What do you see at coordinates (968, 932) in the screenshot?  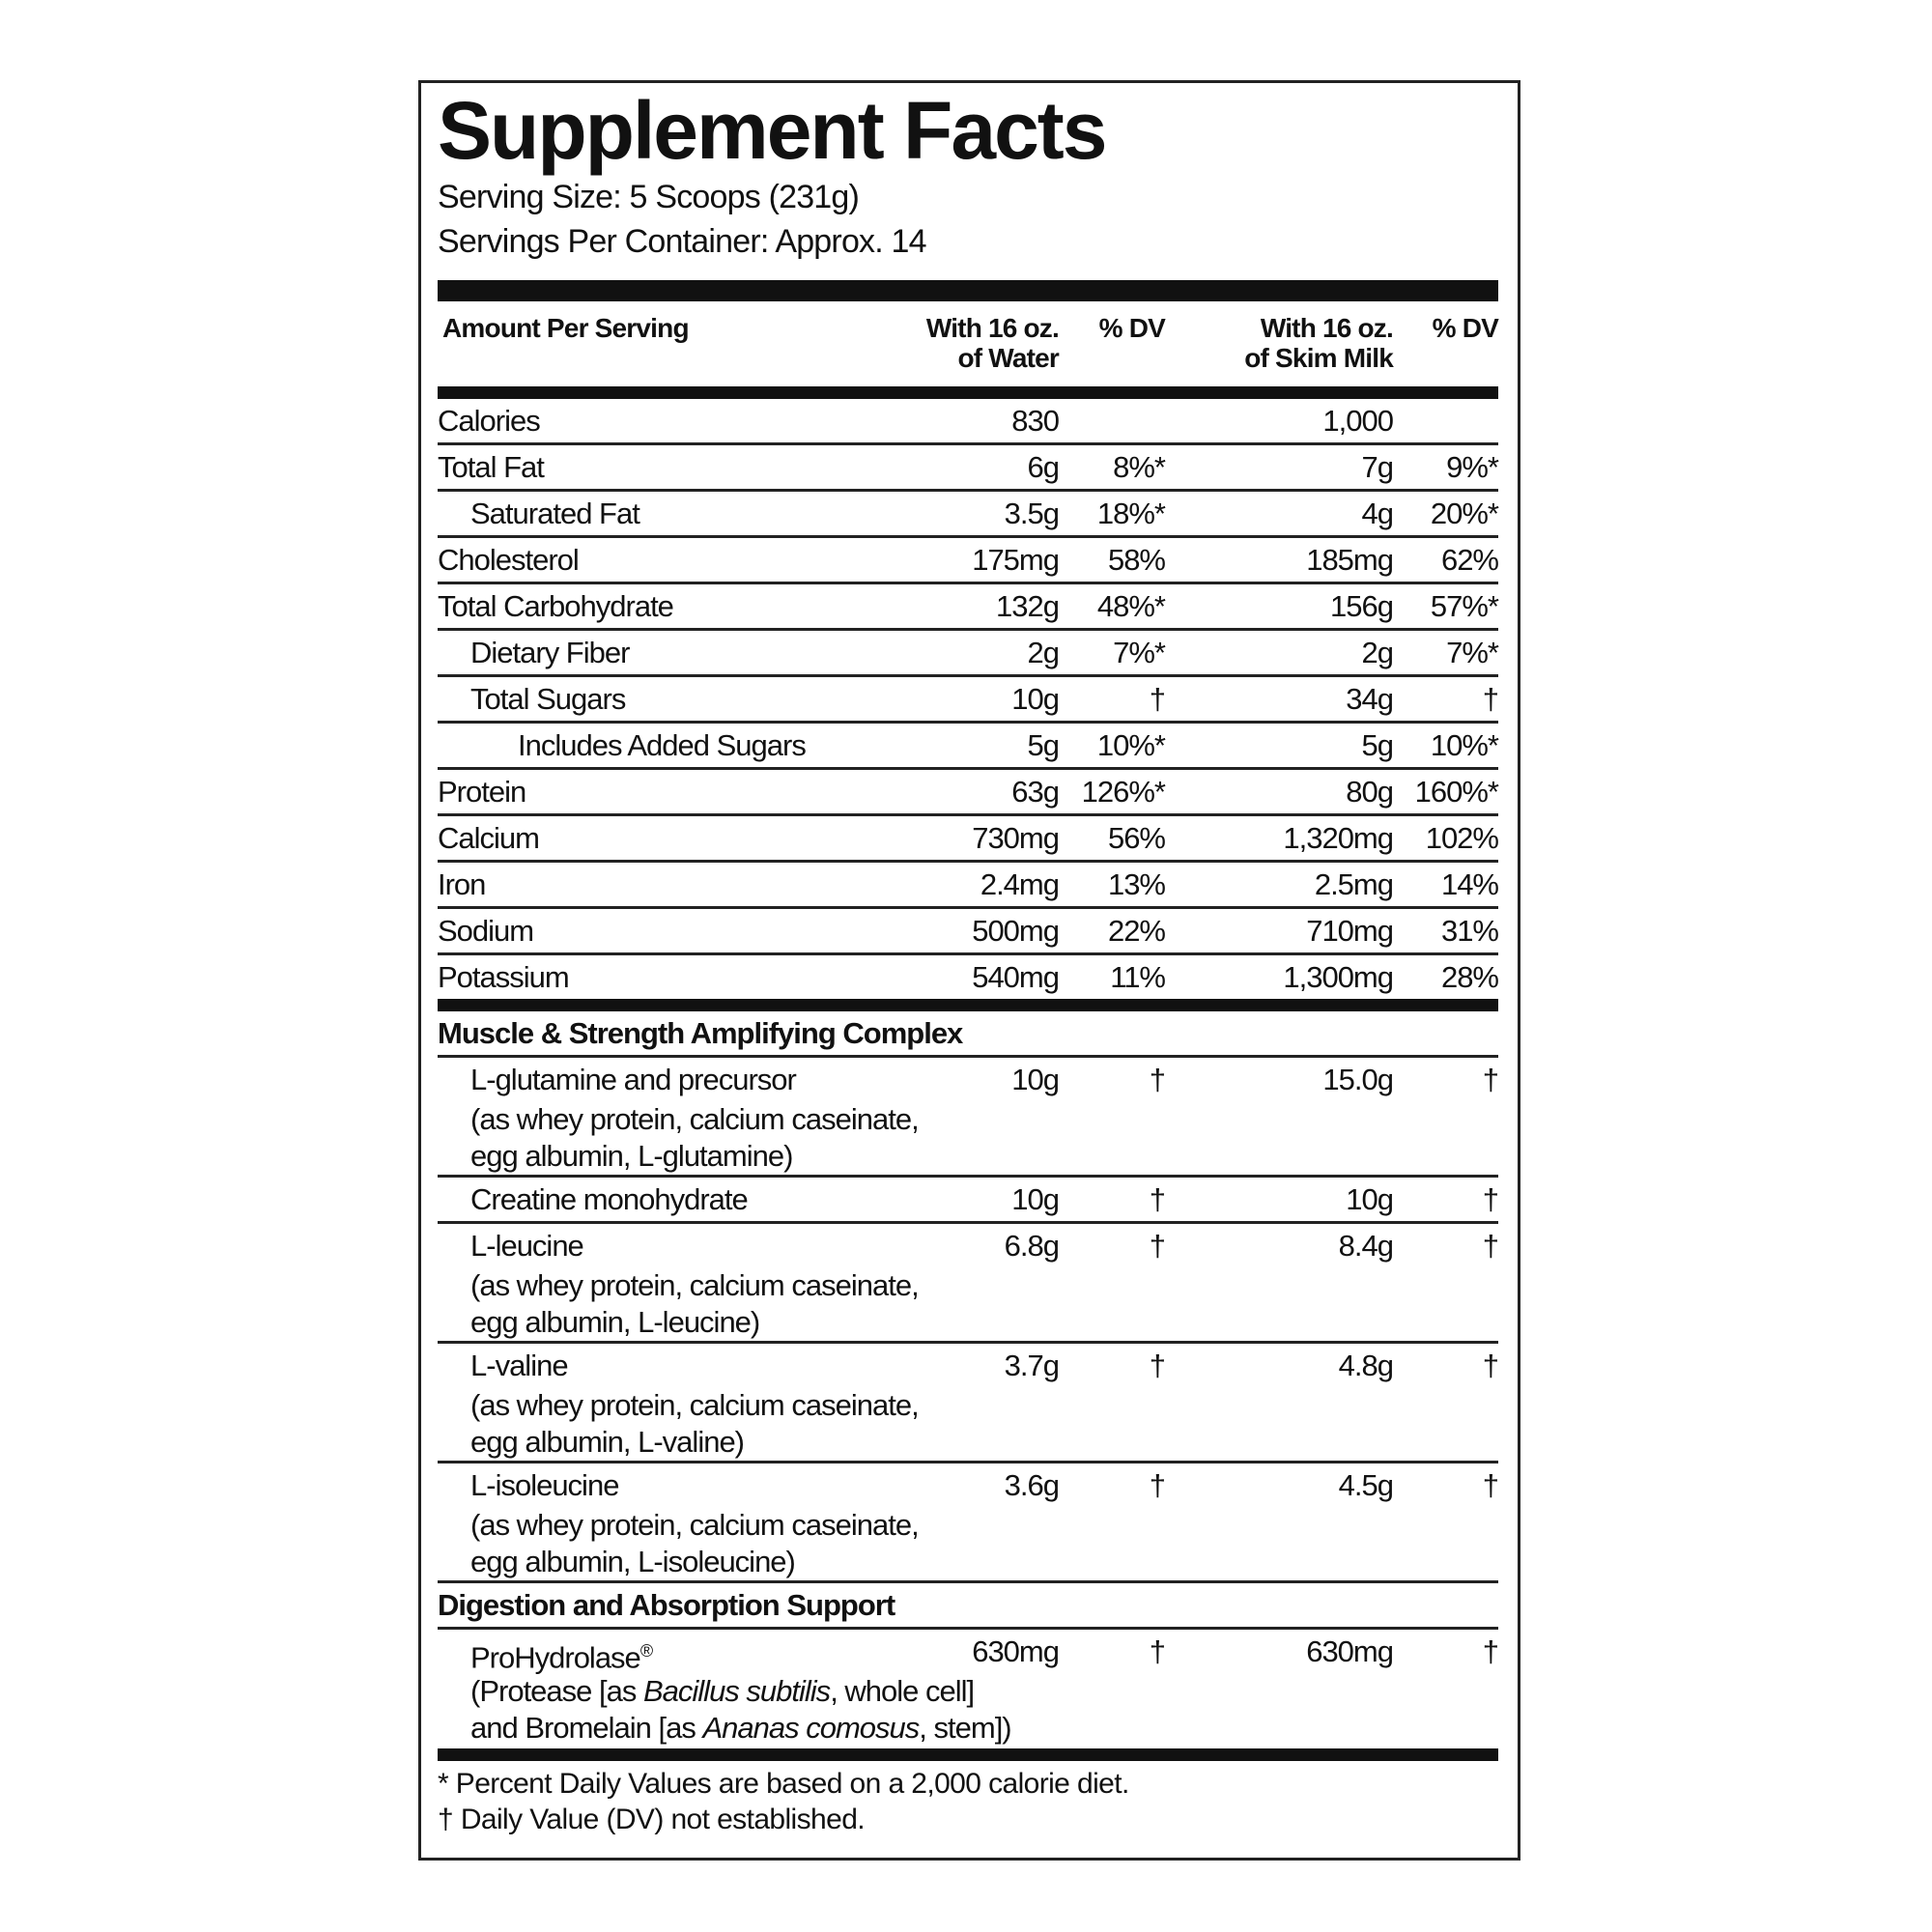 I see `nutrient-row: Sodium 500mg 22% 710mg 31%` at bounding box center [968, 932].